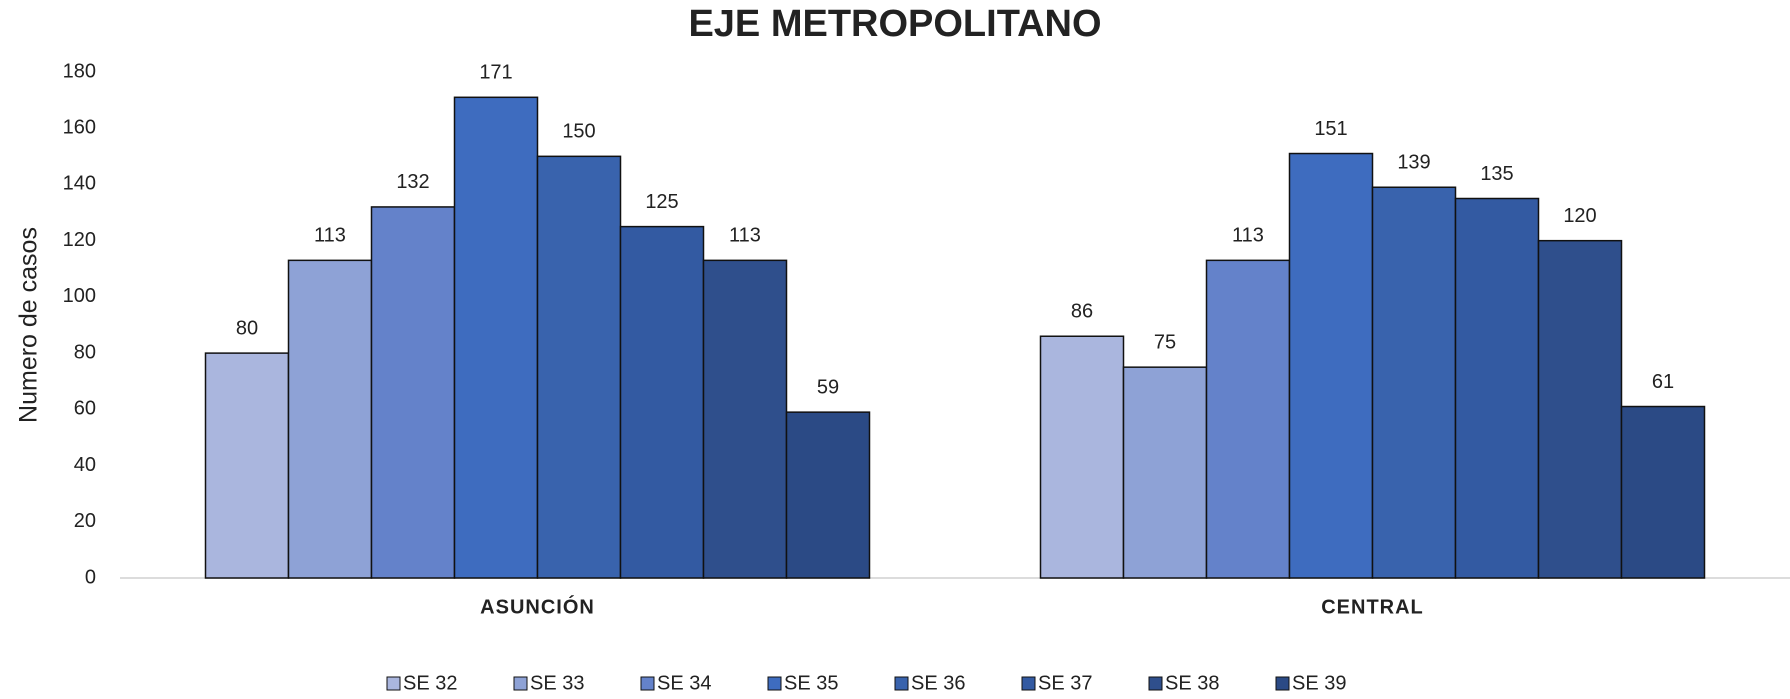  I want to click on data-label: 86, so click(1082, 312).